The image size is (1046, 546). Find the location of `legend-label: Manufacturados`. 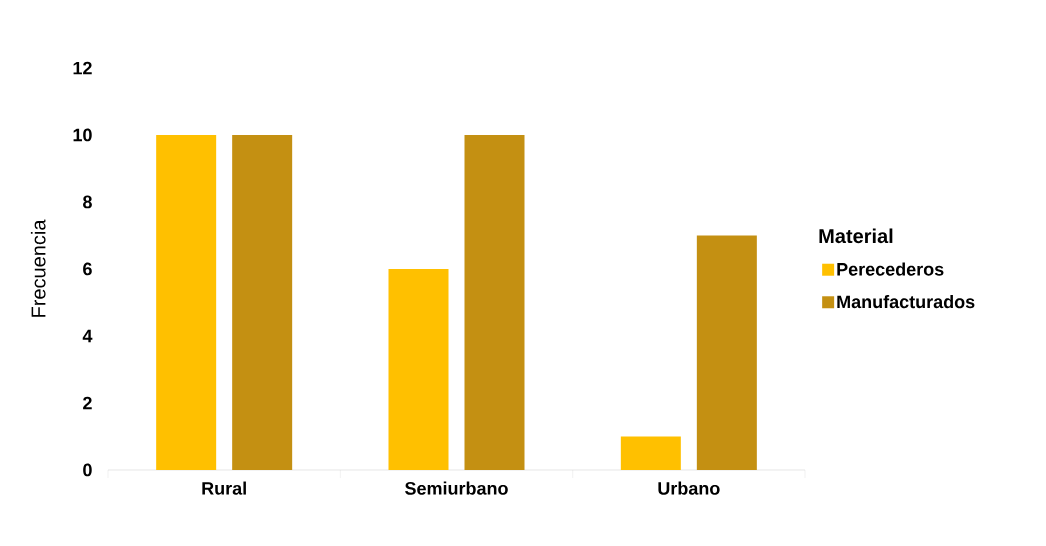

legend-label: Manufacturados is located at coordinates (906, 301).